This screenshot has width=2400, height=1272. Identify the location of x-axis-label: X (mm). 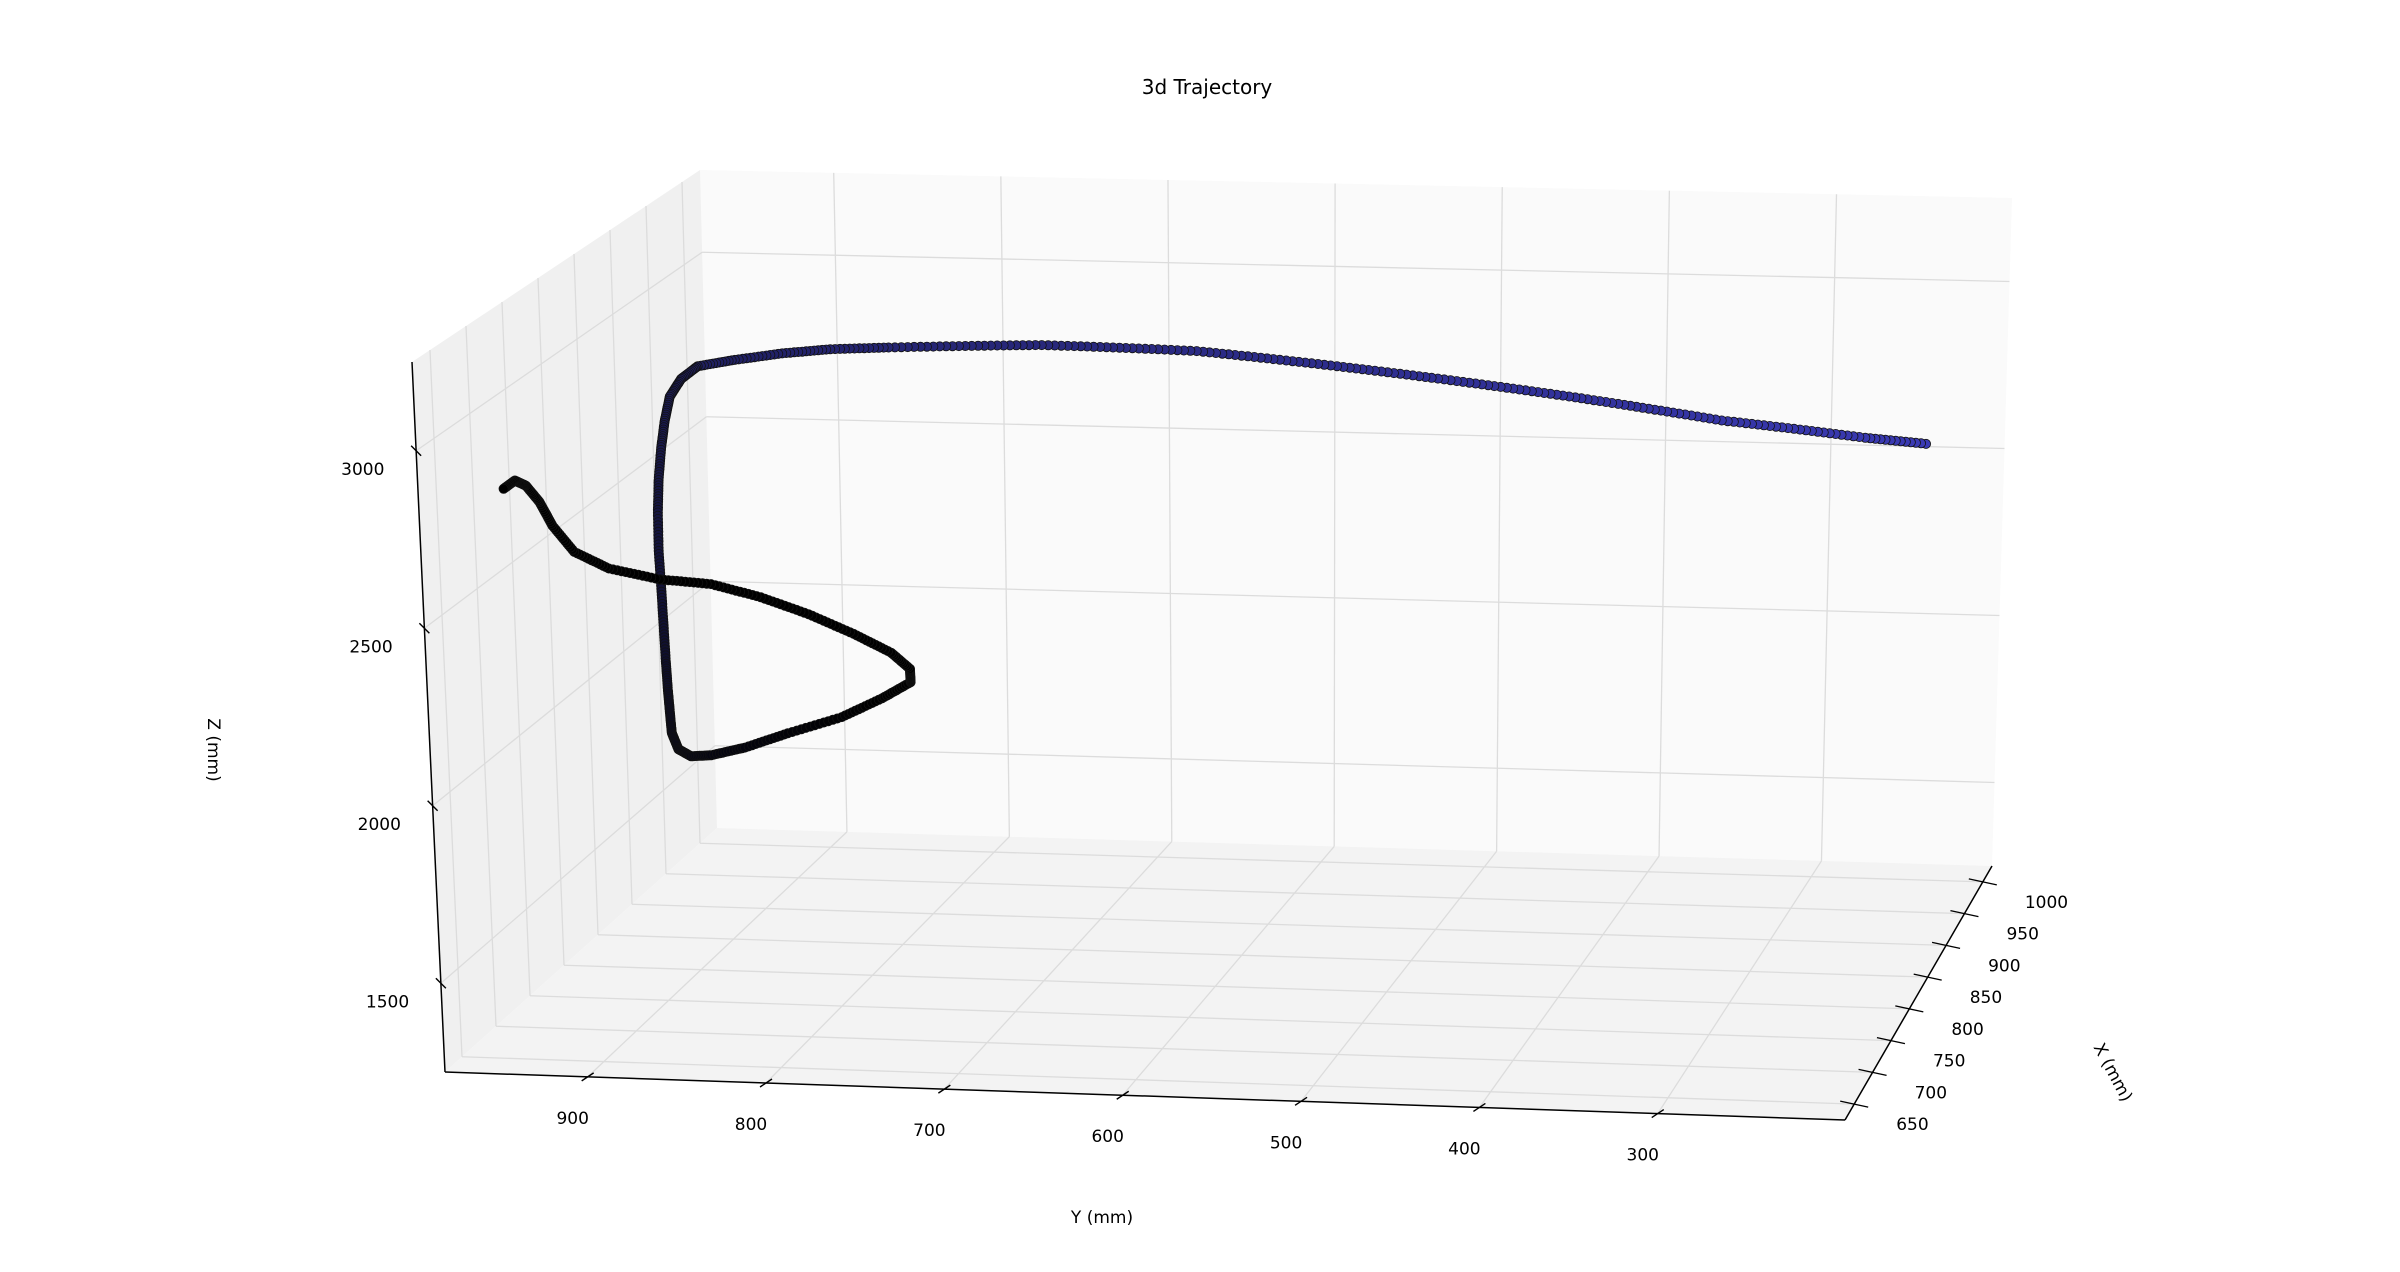
(2112, 1072).